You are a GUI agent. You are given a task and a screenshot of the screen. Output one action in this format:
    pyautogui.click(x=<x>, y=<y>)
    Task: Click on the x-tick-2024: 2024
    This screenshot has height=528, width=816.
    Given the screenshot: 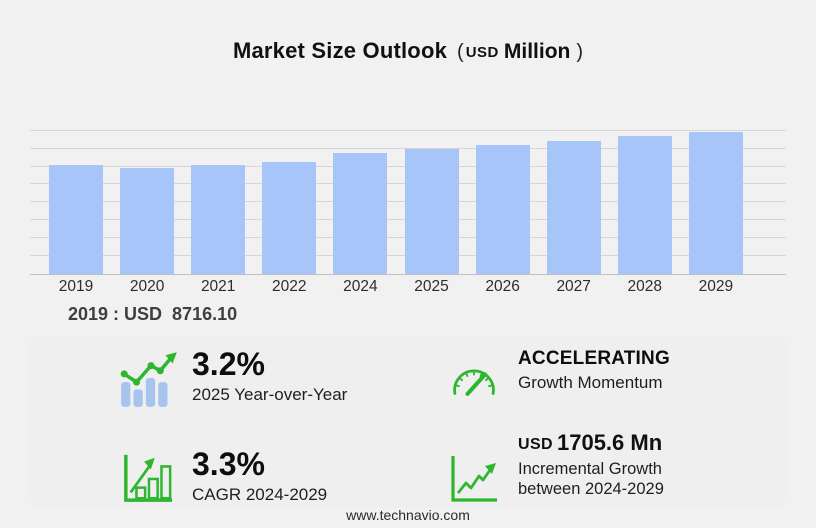 What is the action you would take?
    pyautogui.click(x=360, y=286)
    